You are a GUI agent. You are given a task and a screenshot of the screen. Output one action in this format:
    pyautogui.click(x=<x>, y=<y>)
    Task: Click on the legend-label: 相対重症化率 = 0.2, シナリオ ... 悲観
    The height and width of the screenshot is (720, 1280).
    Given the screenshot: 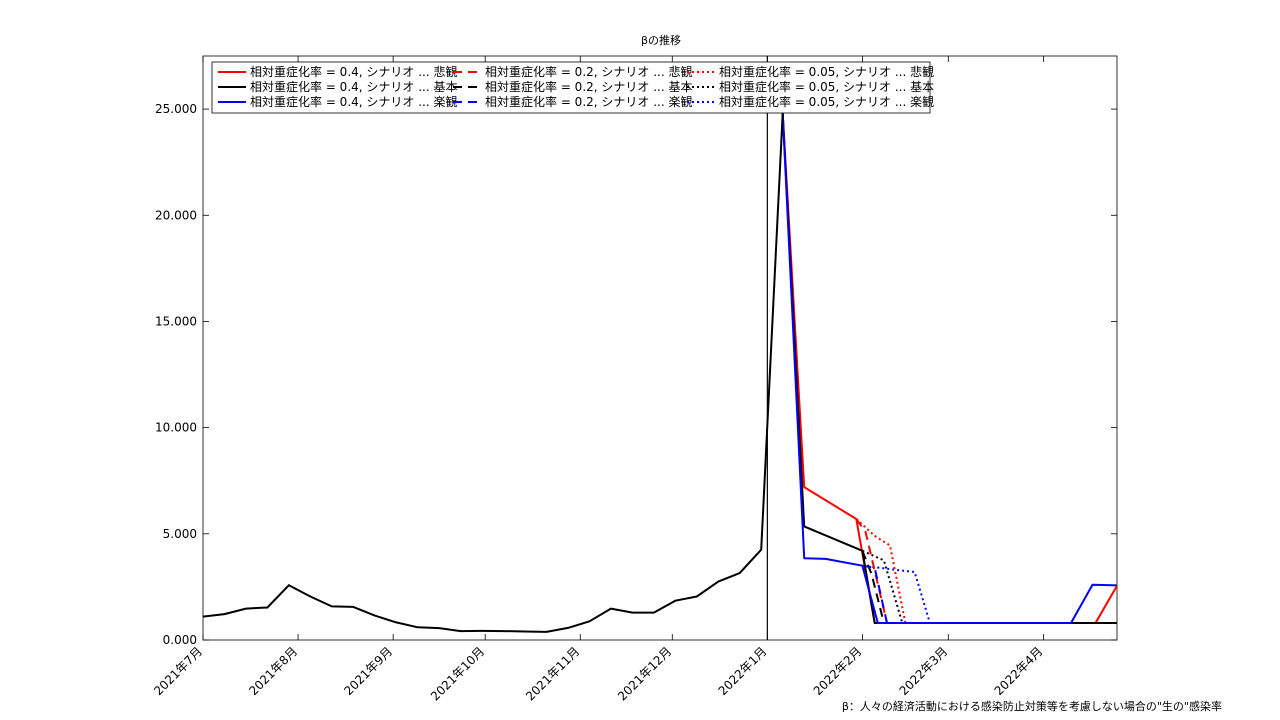 What is the action you would take?
    pyautogui.click(x=588, y=71)
    